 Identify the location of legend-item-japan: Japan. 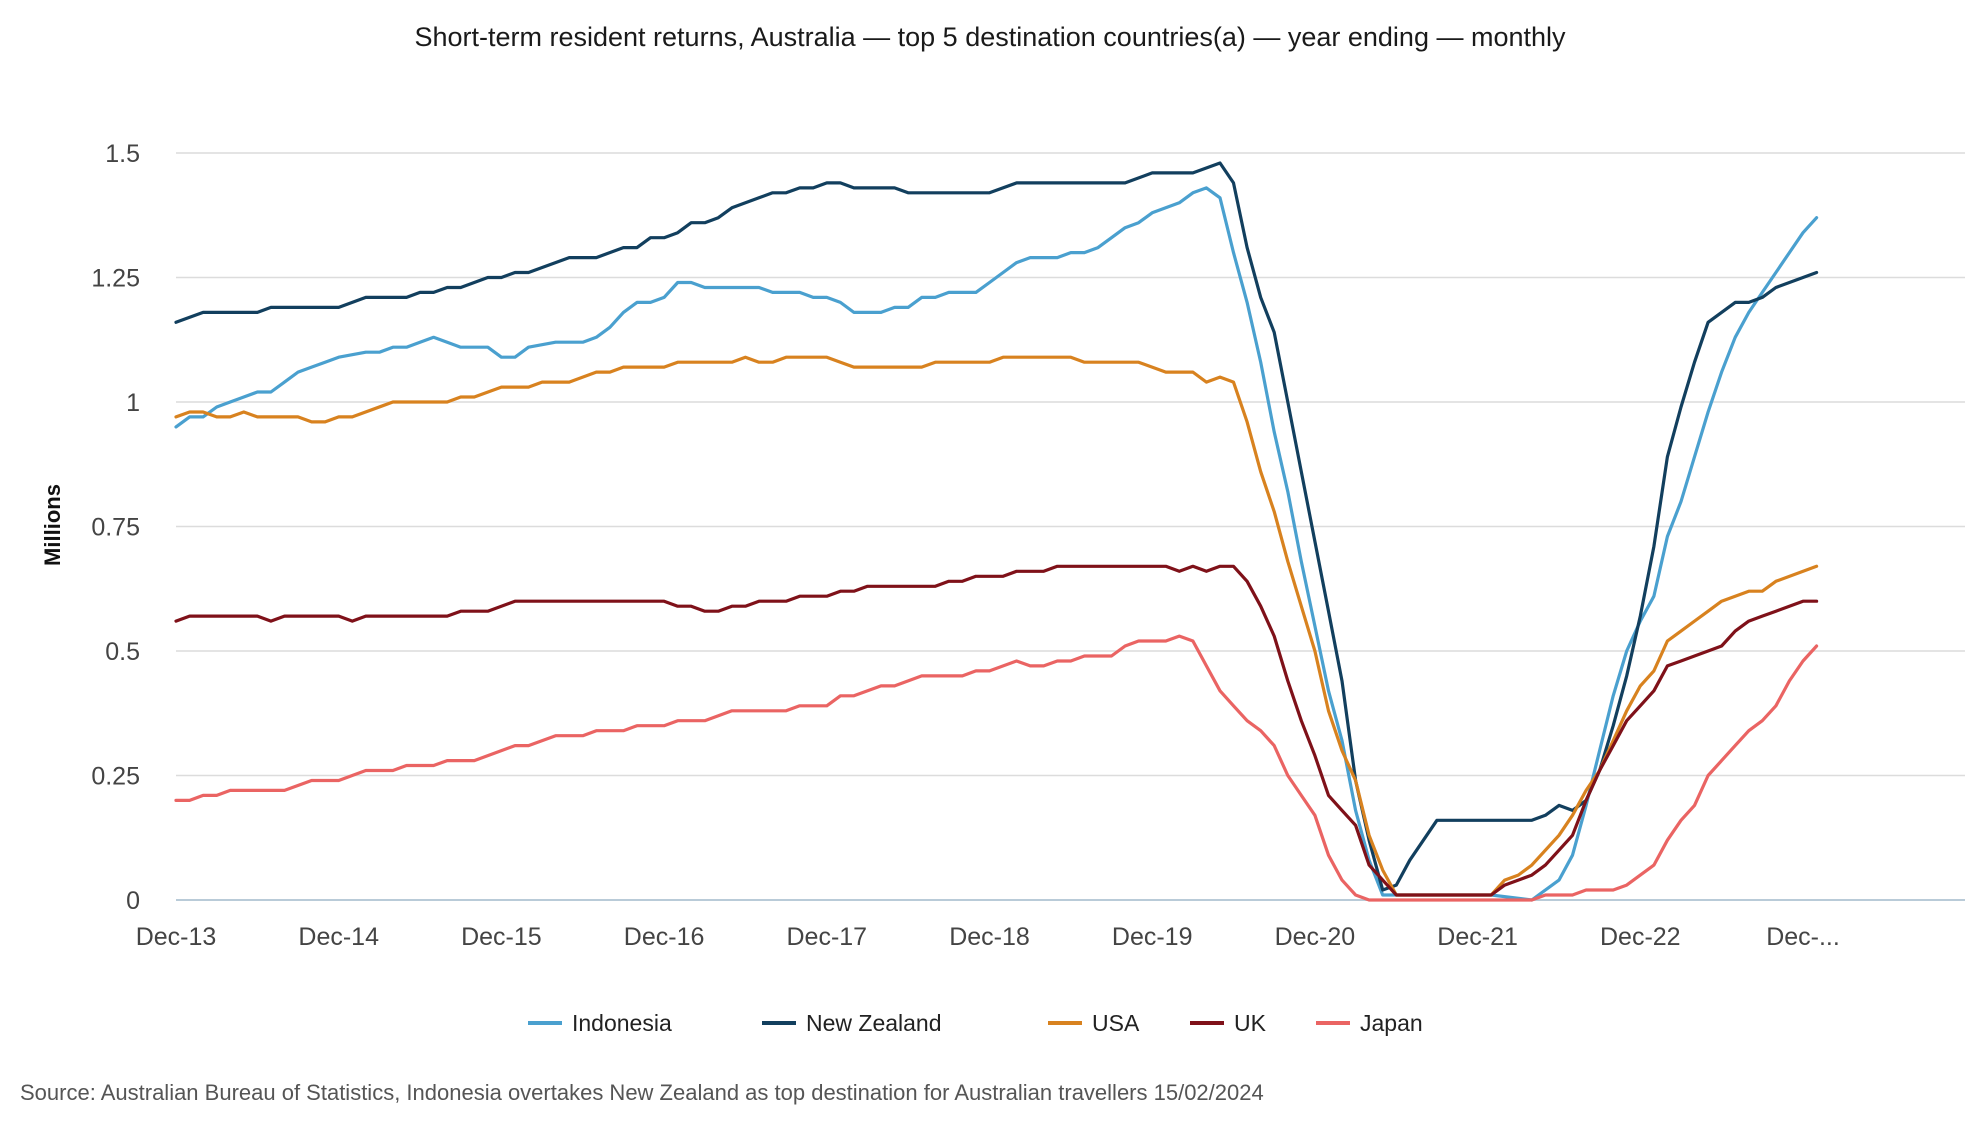
(1369, 1023).